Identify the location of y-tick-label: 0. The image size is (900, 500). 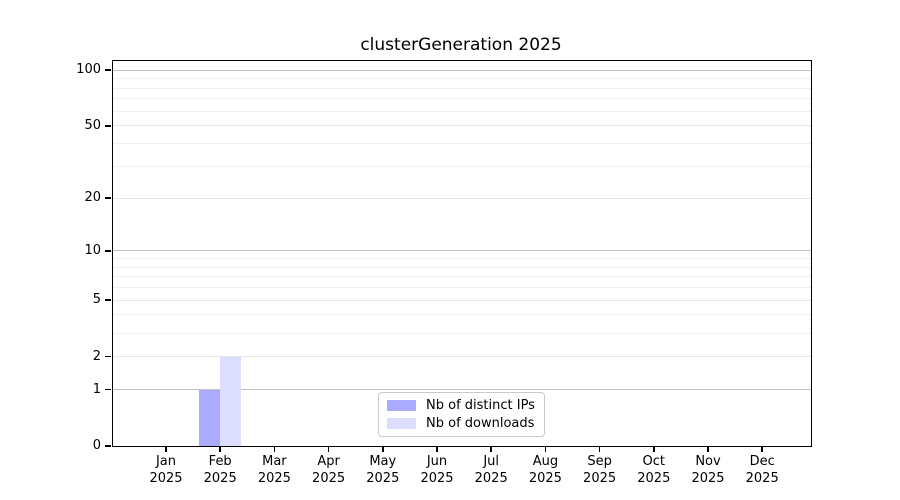
(96, 446).